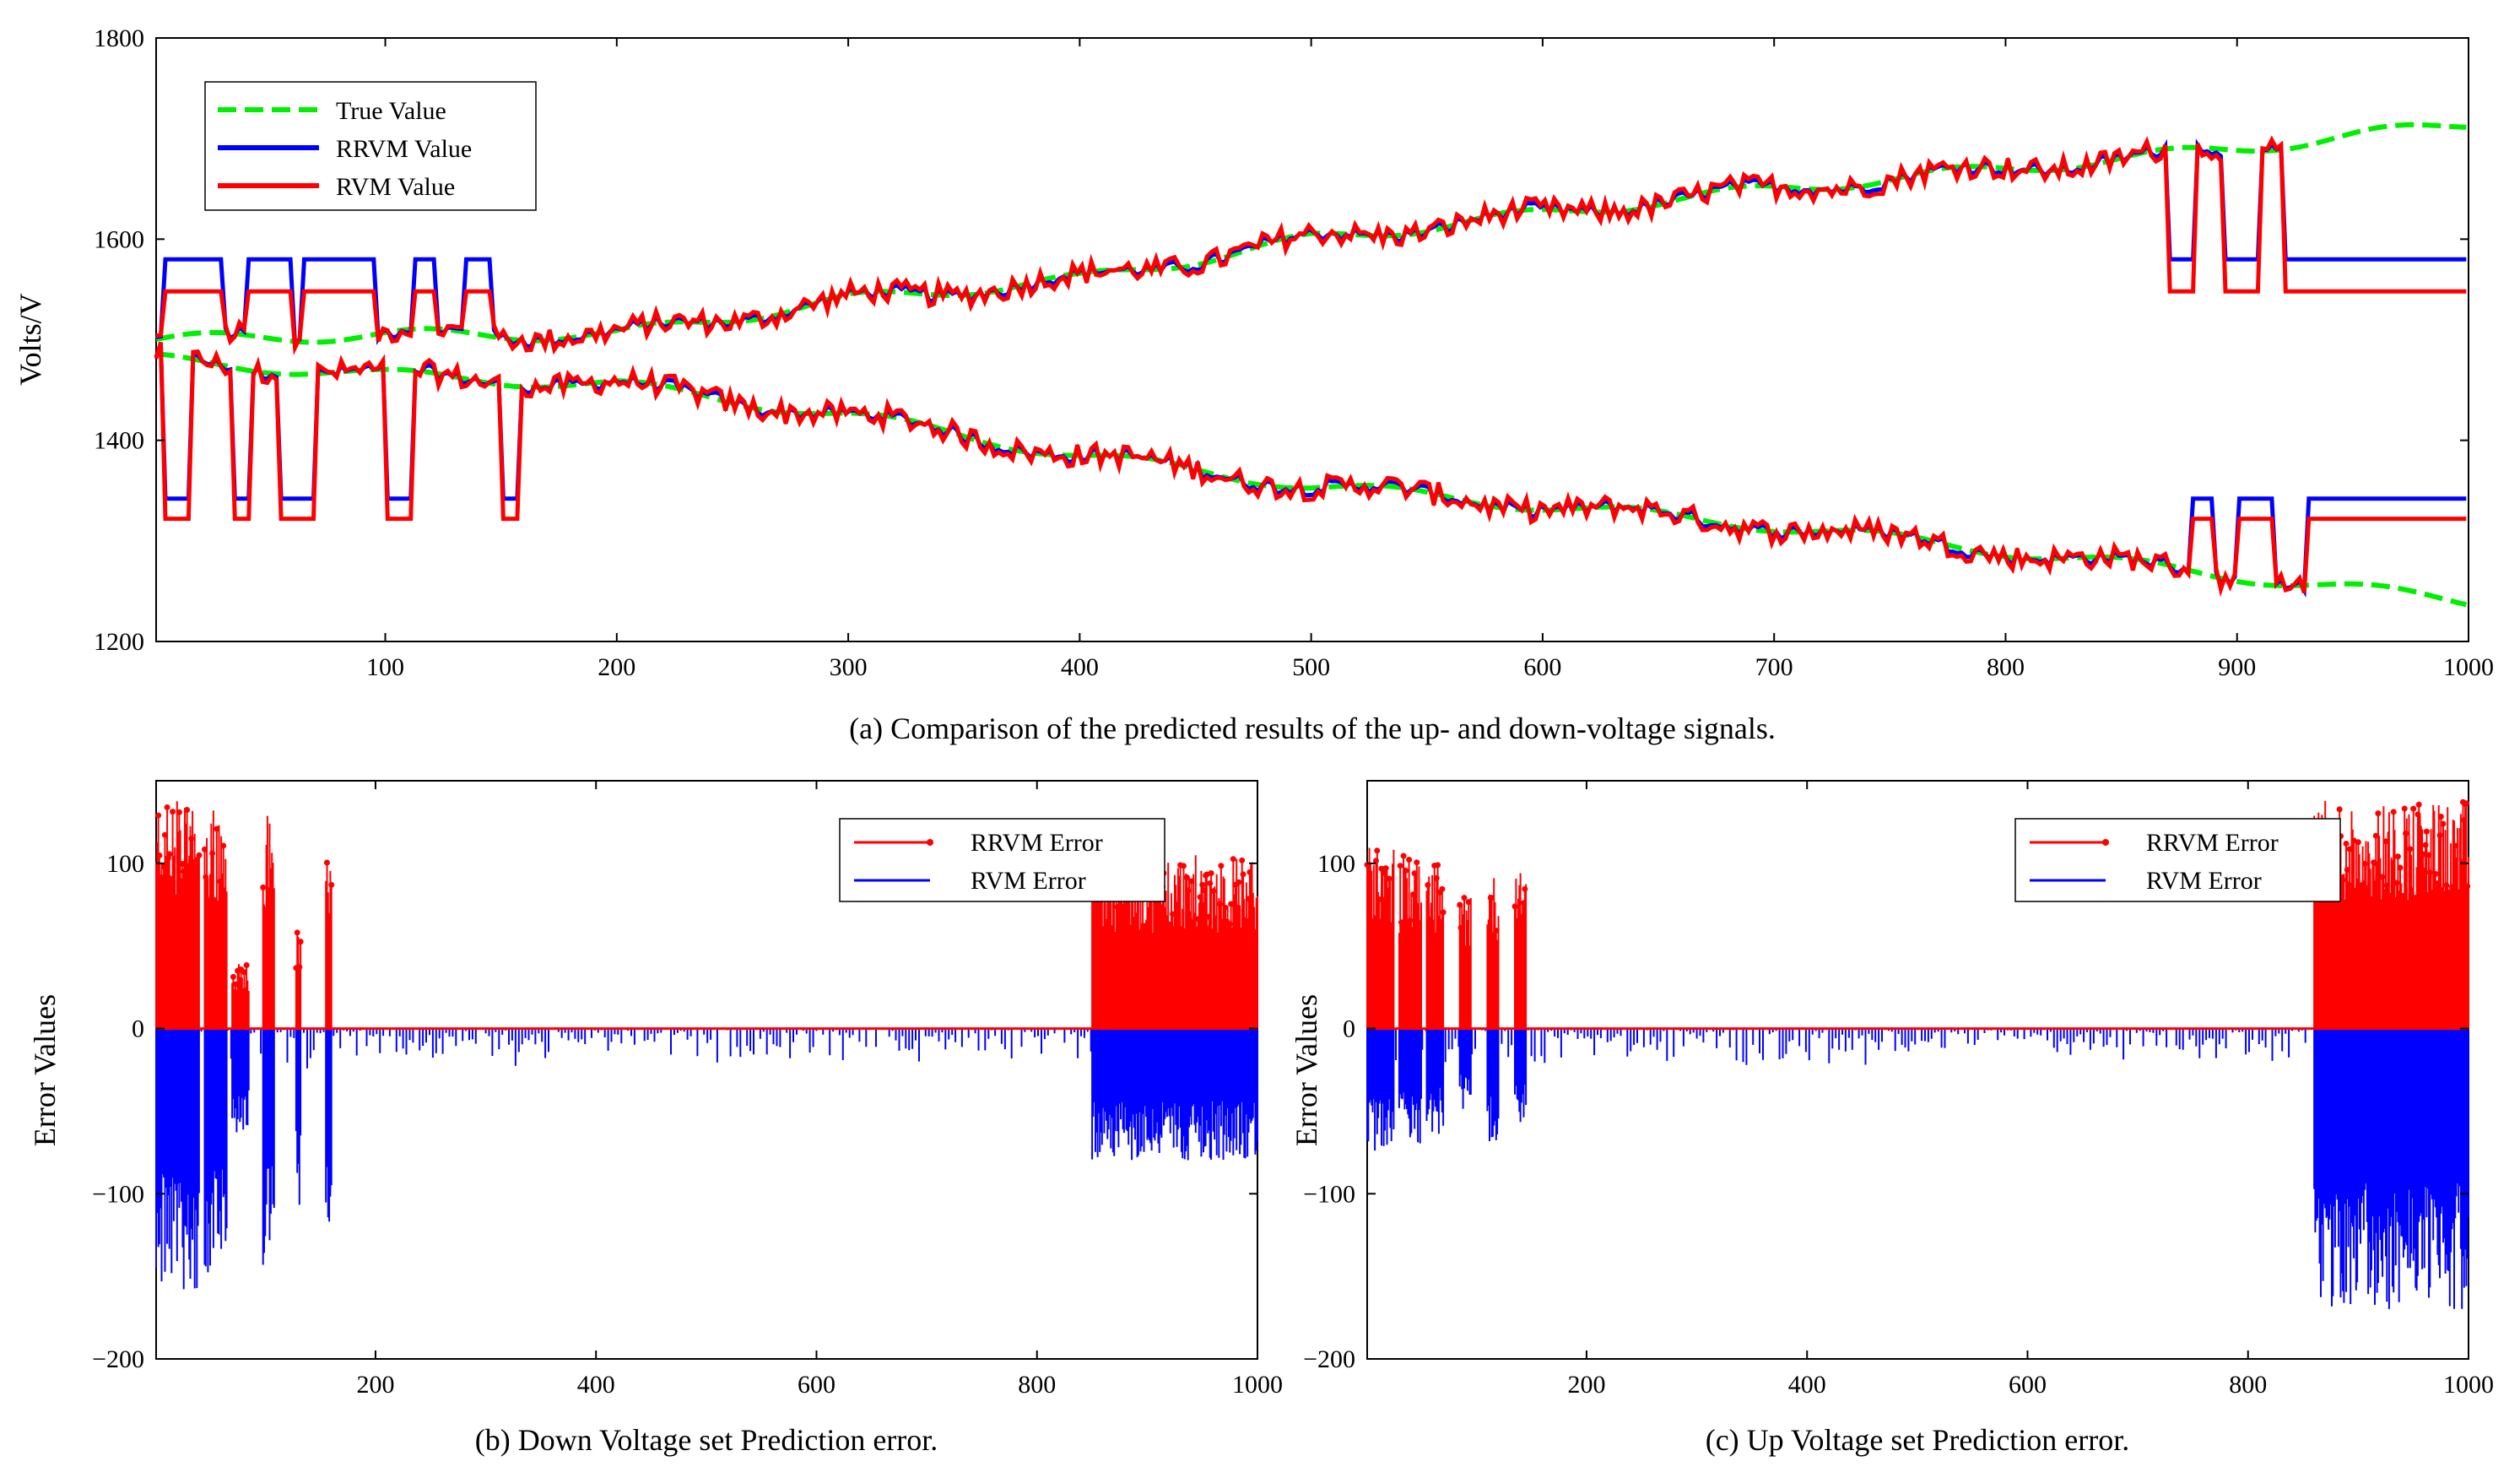  Describe the element at coordinates (1311, 667) in the screenshot. I see `panel-a-xtick-label-500: 500` at that location.